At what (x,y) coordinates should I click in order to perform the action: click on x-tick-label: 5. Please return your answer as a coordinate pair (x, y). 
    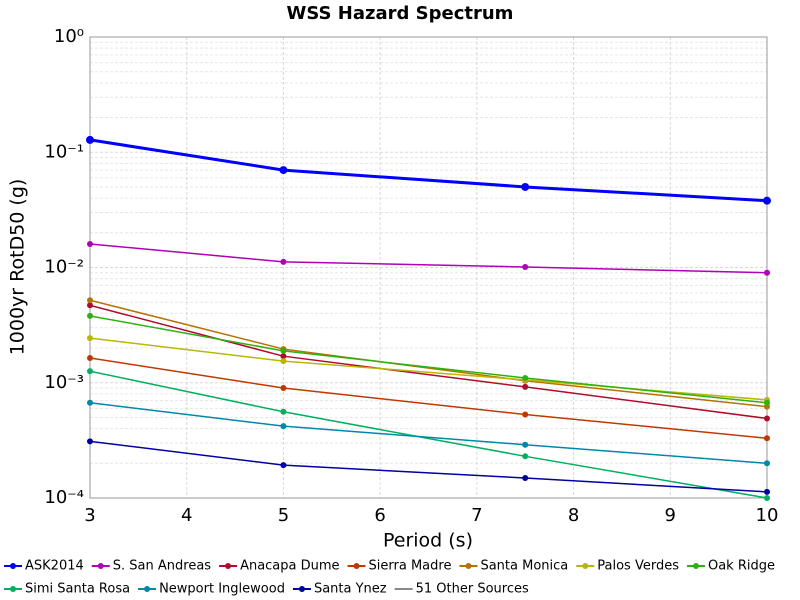
    Looking at the image, I should click on (283, 515).